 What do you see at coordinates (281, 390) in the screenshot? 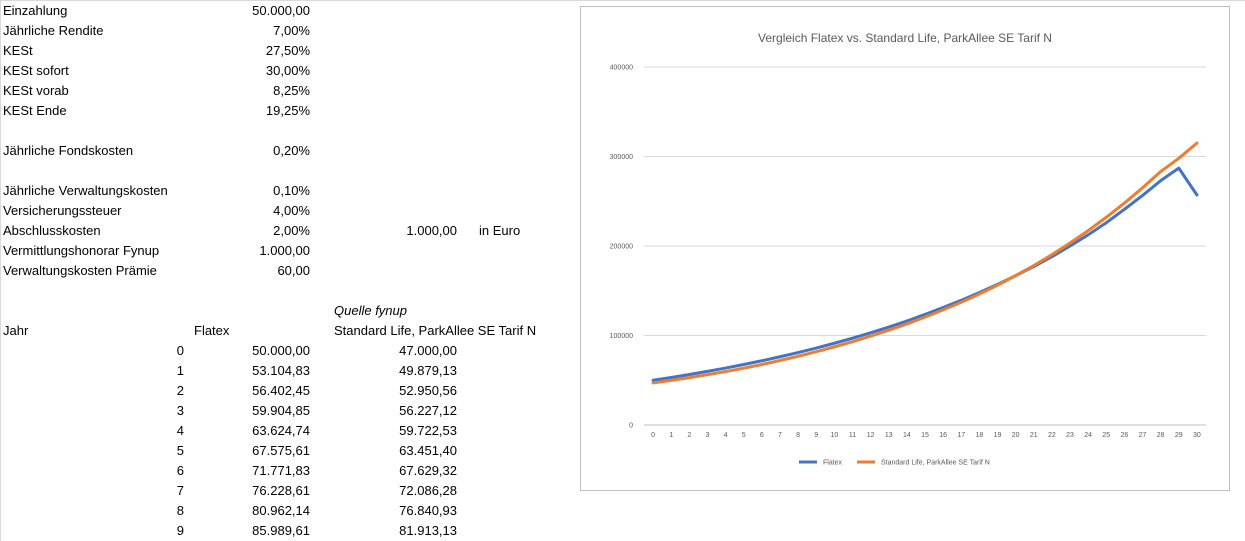
I see `table-row-flatex-cell: 56.402,45` at bounding box center [281, 390].